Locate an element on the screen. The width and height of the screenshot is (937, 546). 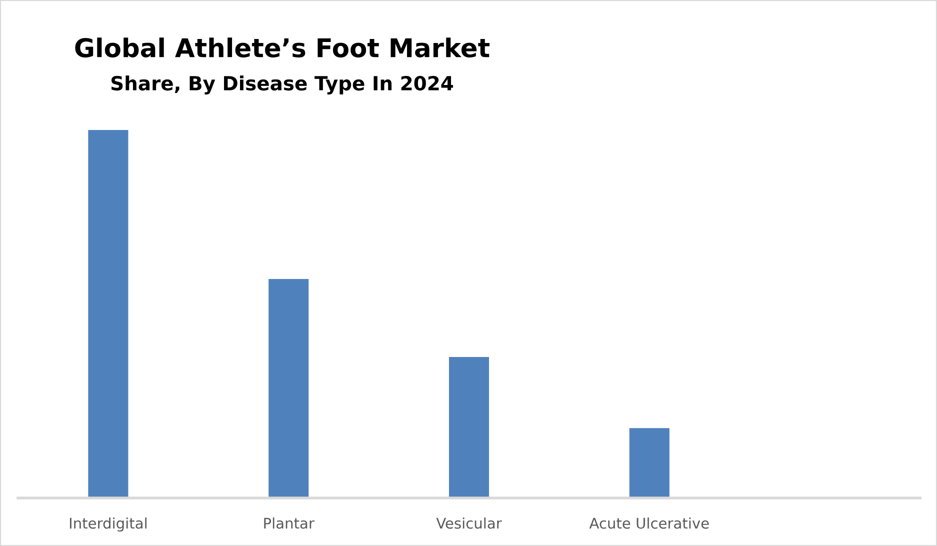
chart-title: Global Athlete’s Foot Market is located at coordinates (282, 48).